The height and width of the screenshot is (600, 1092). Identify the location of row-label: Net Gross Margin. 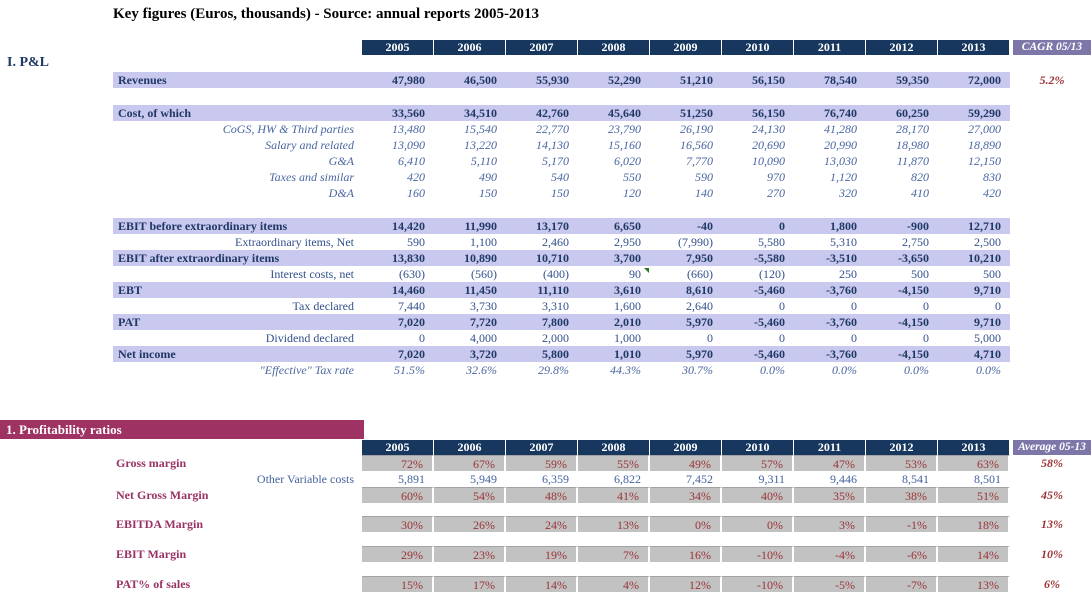
(162, 495).